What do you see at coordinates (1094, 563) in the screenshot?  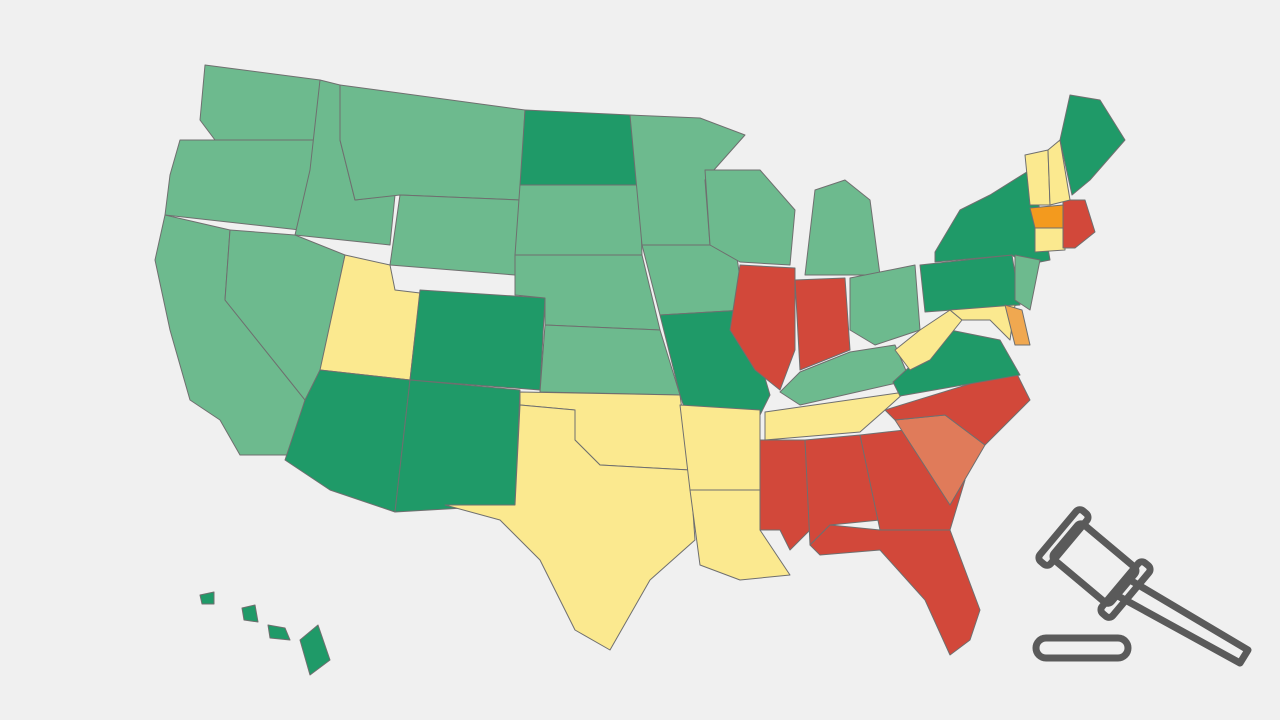 I see `gavel-head` at bounding box center [1094, 563].